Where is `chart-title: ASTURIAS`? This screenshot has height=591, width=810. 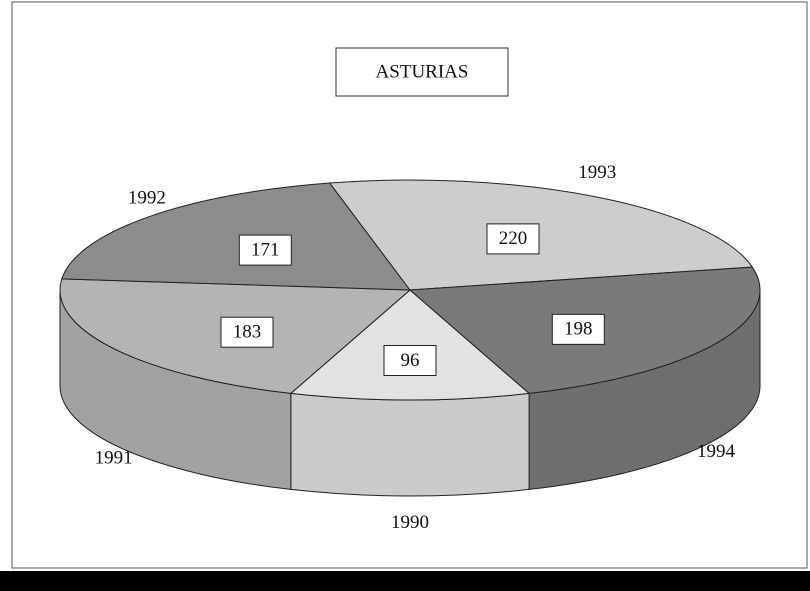
chart-title: ASTURIAS is located at coordinates (422, 71).